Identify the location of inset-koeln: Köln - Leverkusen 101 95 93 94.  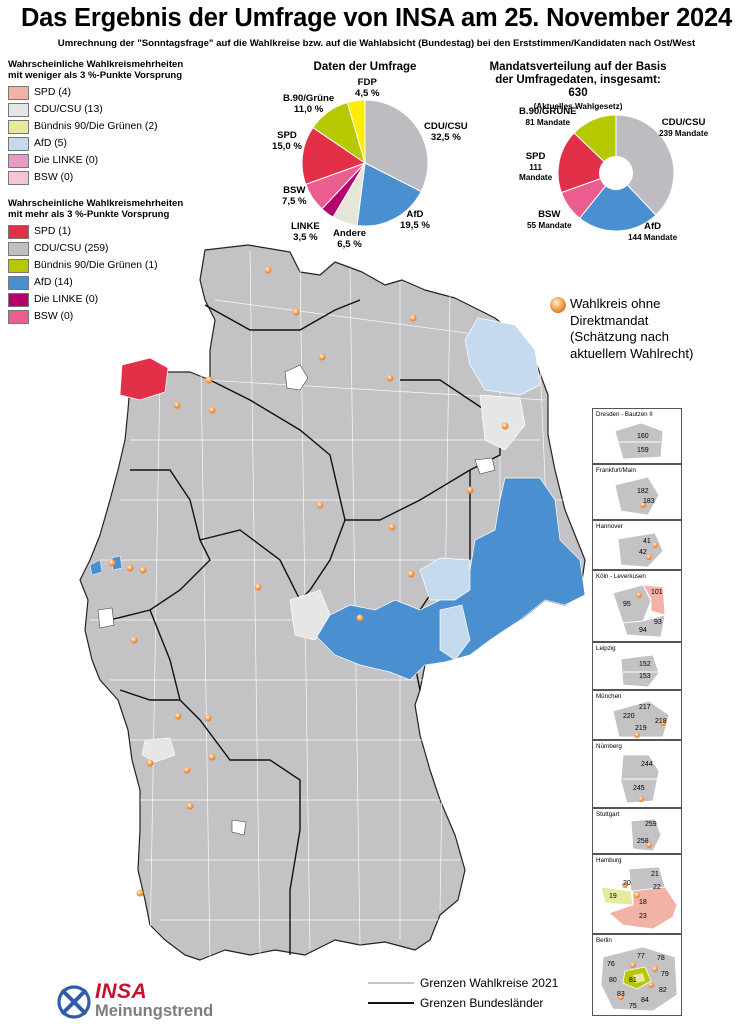
(637, 606).